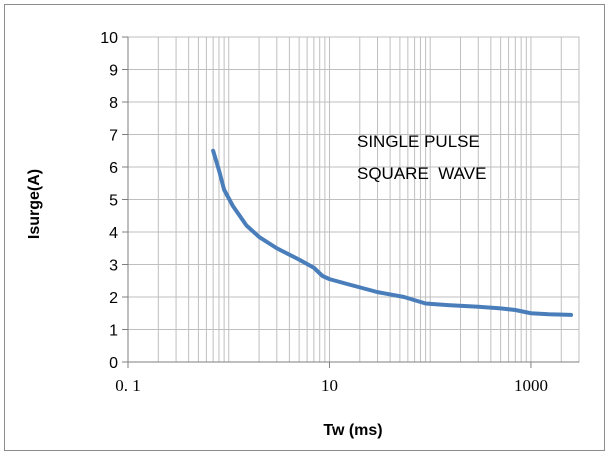  Describe the element at coordinates (34, 204) in the screenshot. I see `y-axis-title: Isurge(A)` at that location.